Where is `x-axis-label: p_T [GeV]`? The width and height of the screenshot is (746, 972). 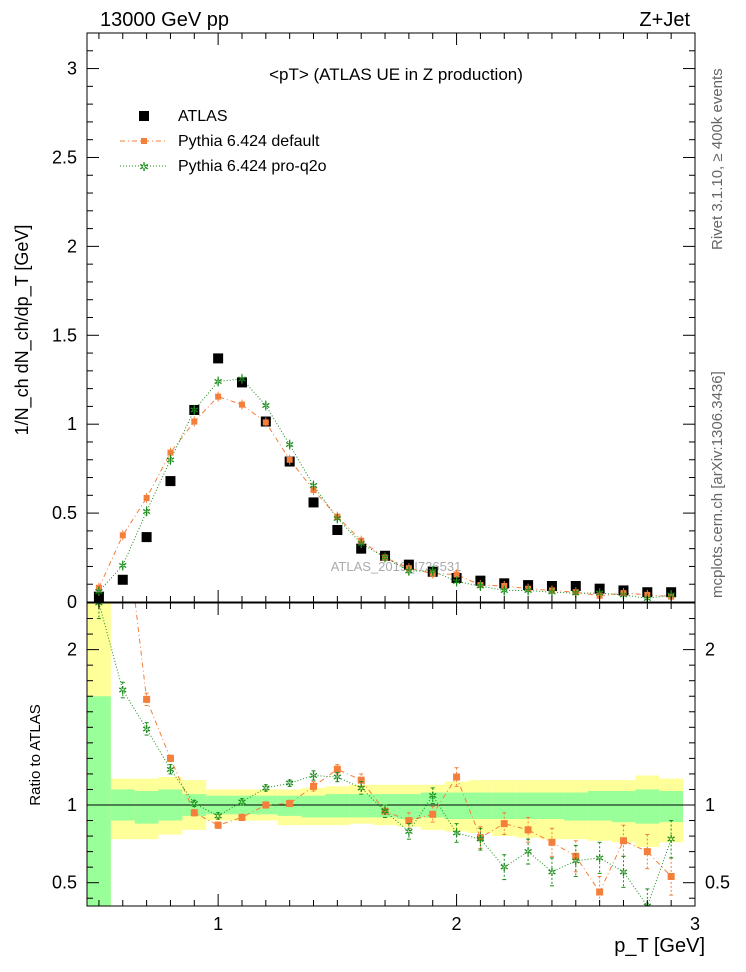 x-axis-label: p_T [GeV] is located at coordinates (659, 946).